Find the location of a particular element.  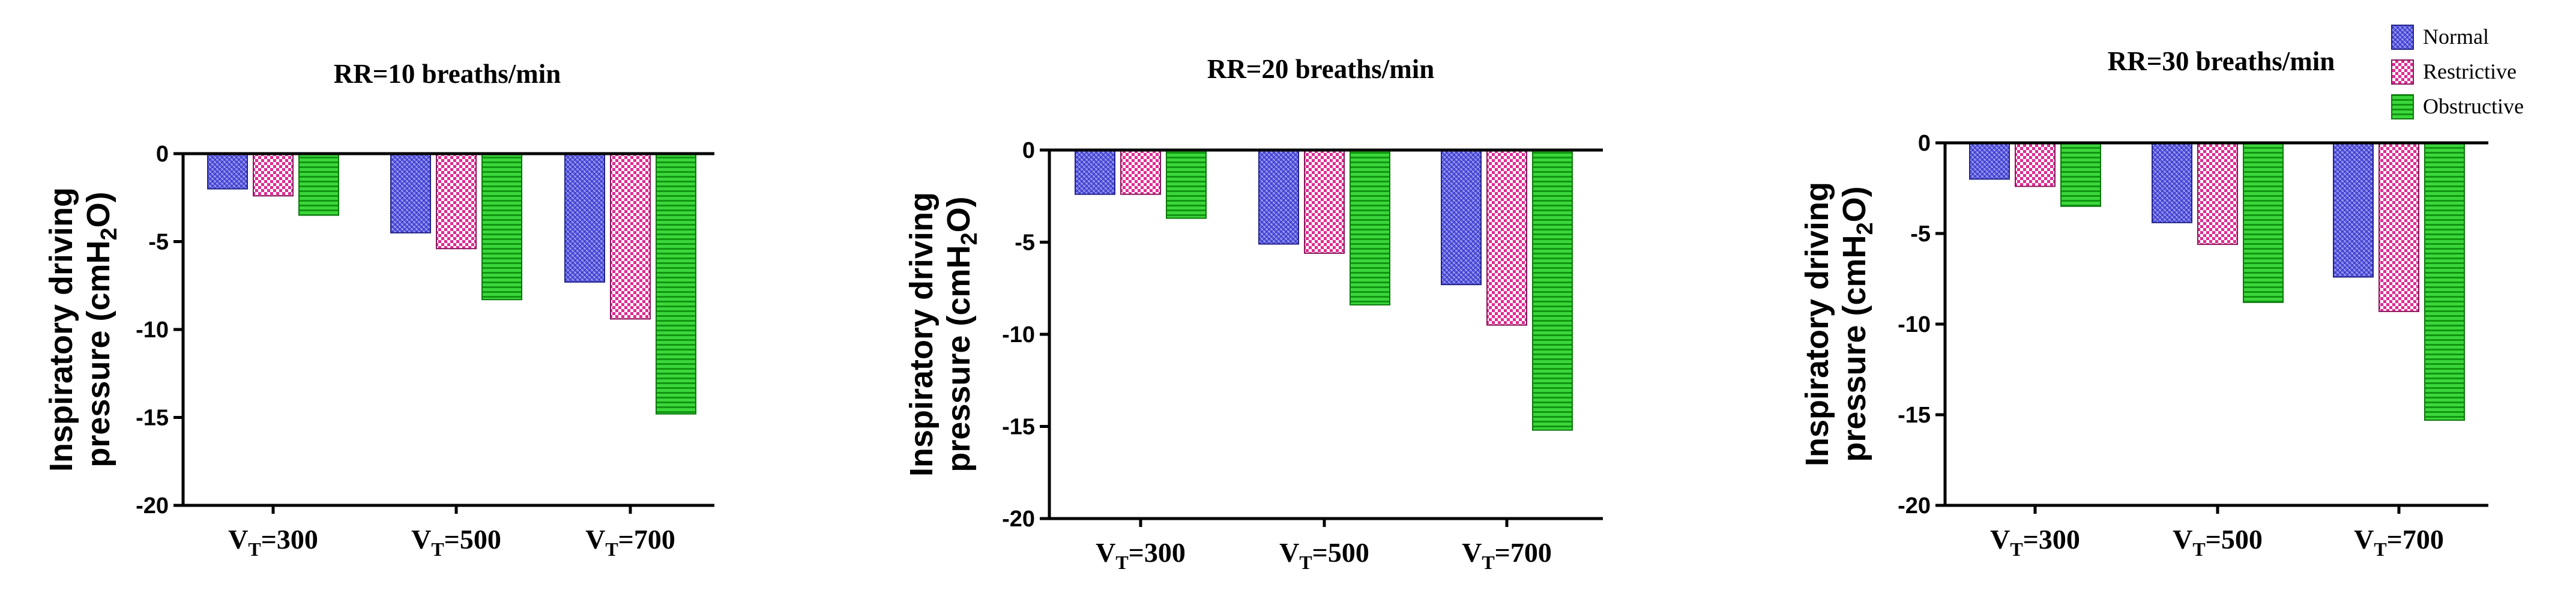

legend: Normal Restrictive Obstructive is located at coordinates (2457, 72).